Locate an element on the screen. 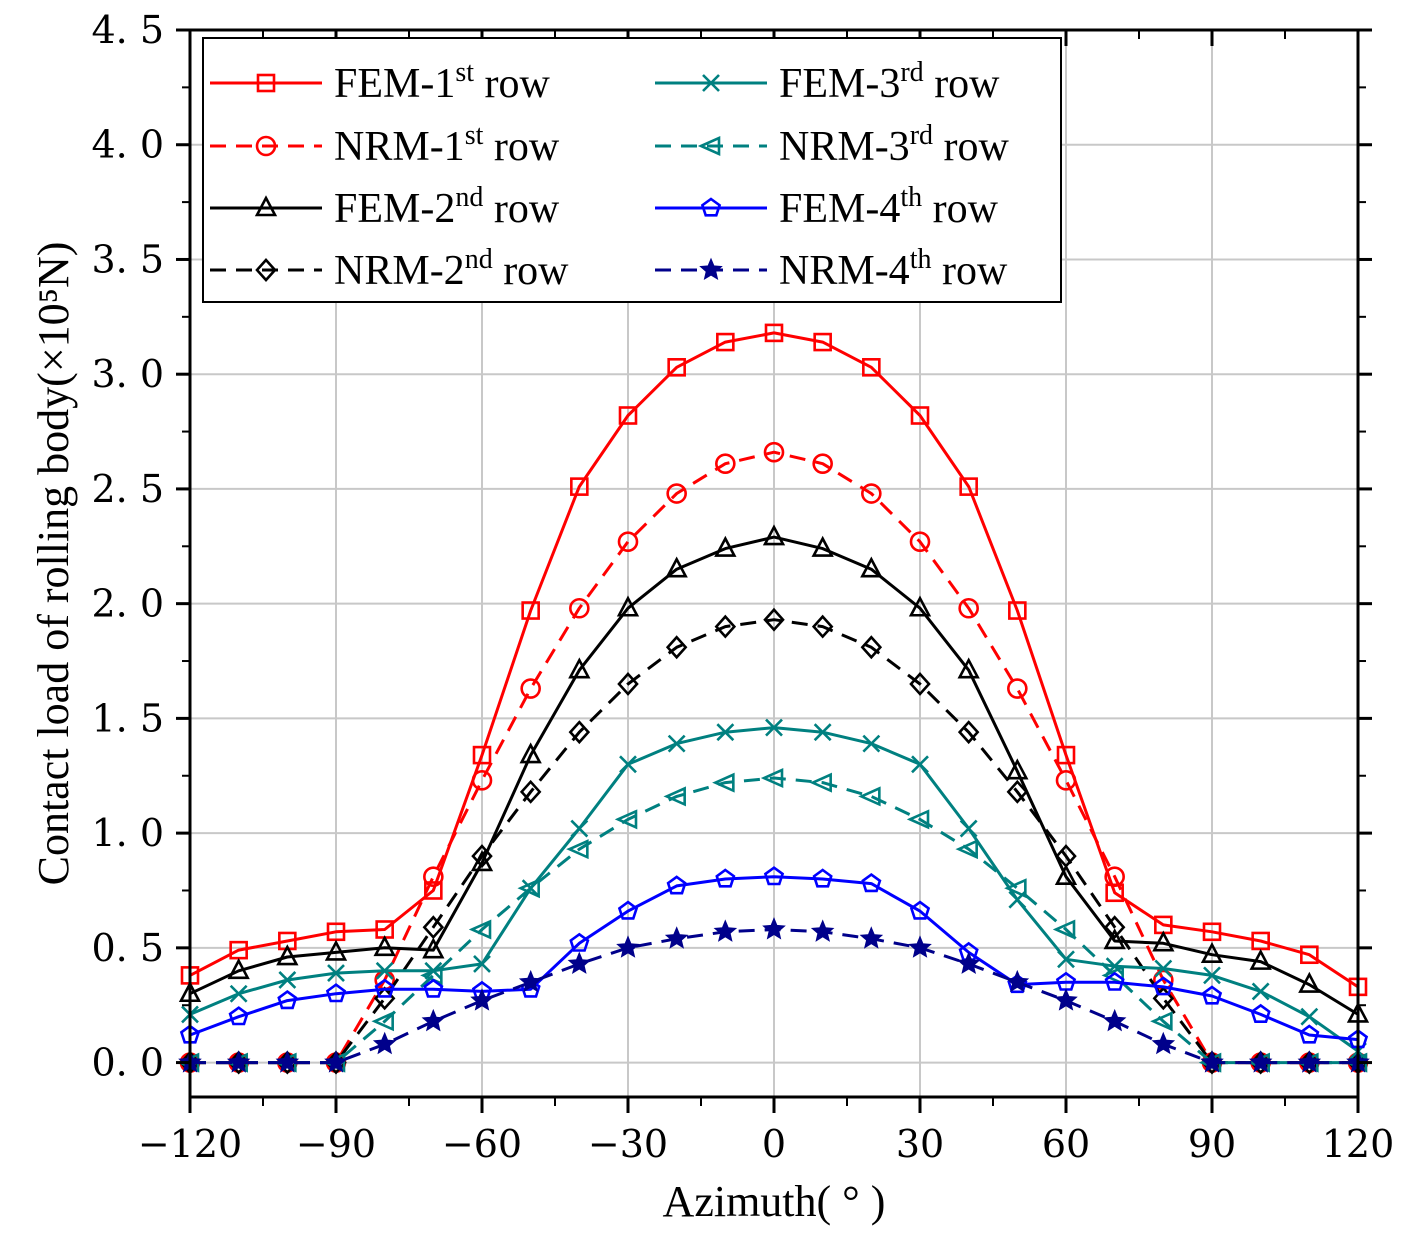 The image size is (1410, 1241). legend-entry: NRM-1st row is located at coordinates (385, 145).